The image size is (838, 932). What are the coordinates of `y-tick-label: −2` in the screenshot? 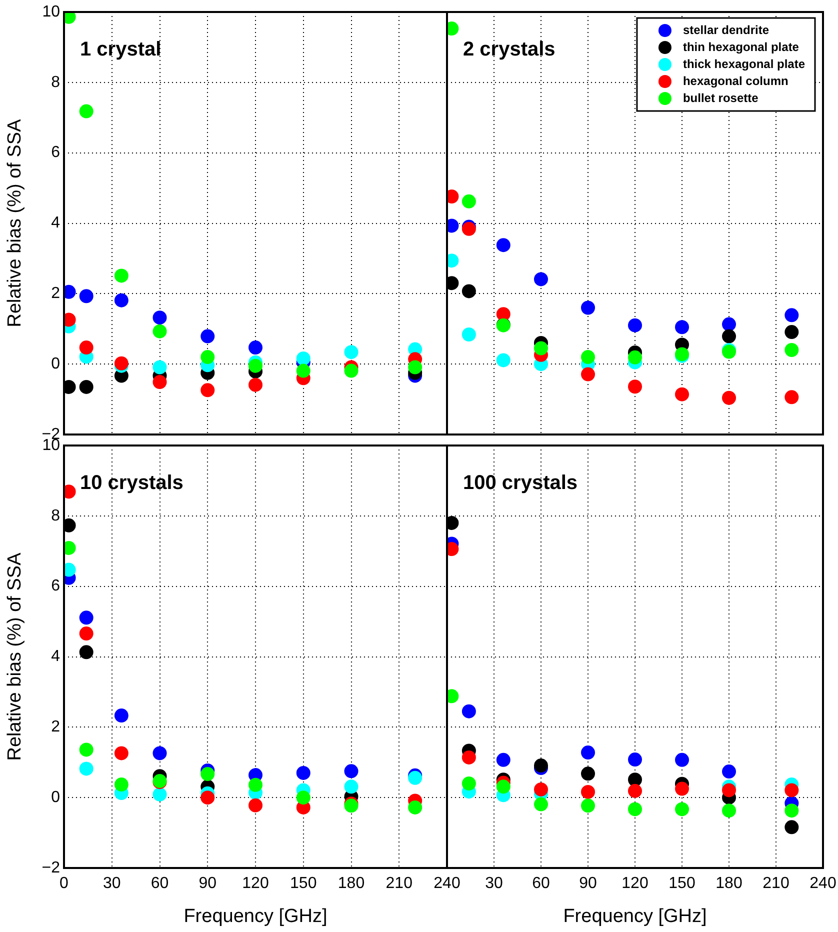 It's located at (51, 867).